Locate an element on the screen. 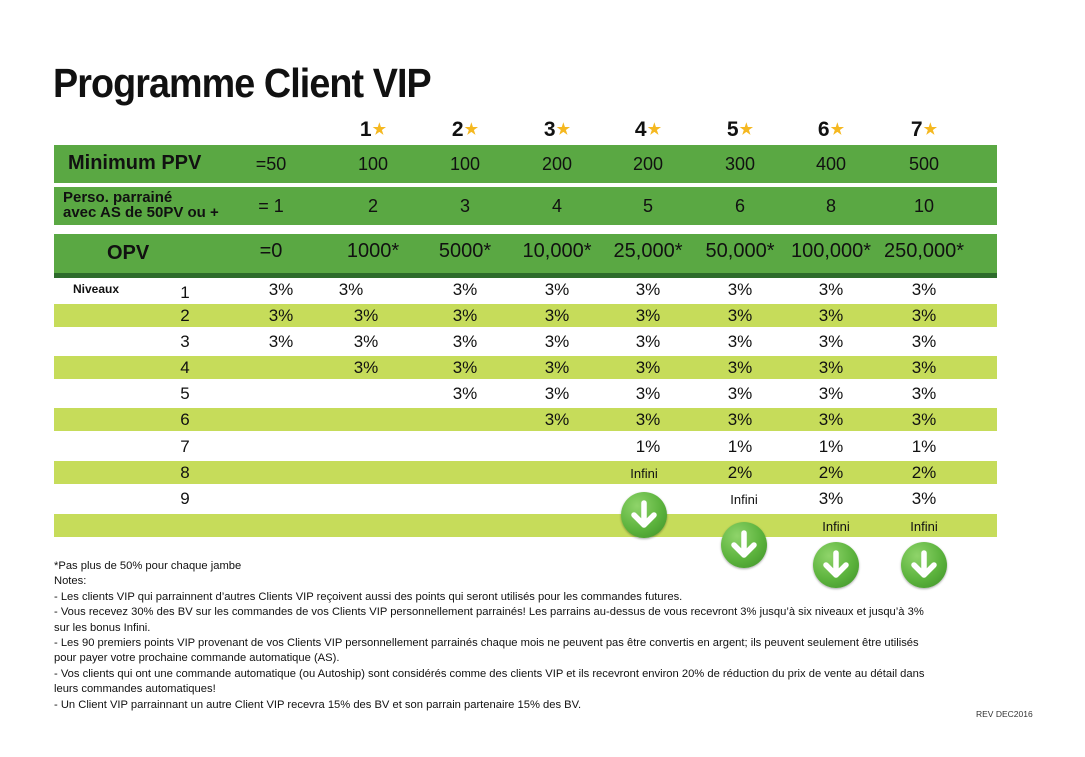  level-number: 6 is located at coordinates (185, 419).